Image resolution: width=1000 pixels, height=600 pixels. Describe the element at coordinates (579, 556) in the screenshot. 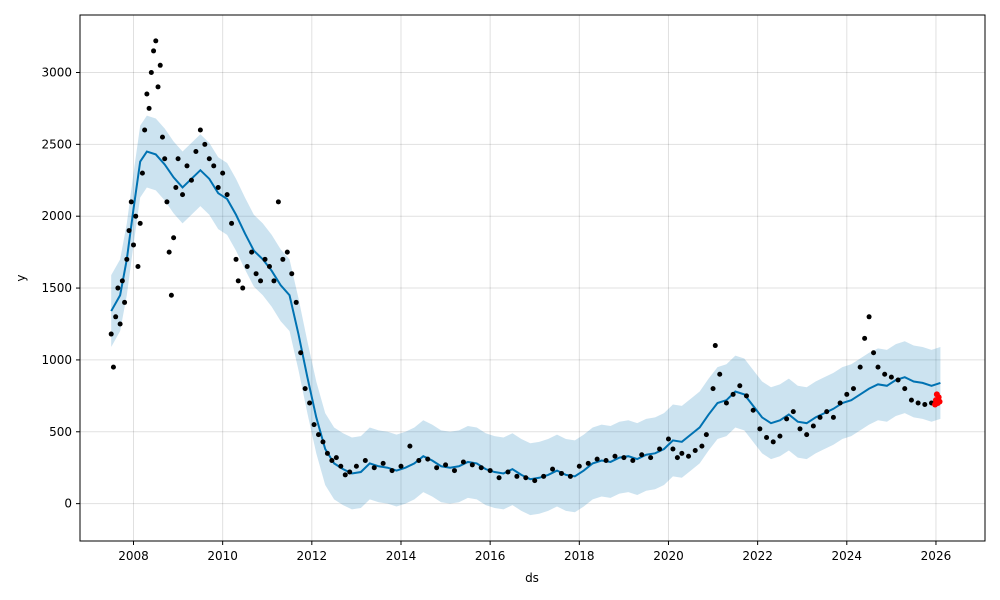

I see `x-tick-label: 2018` at that location.